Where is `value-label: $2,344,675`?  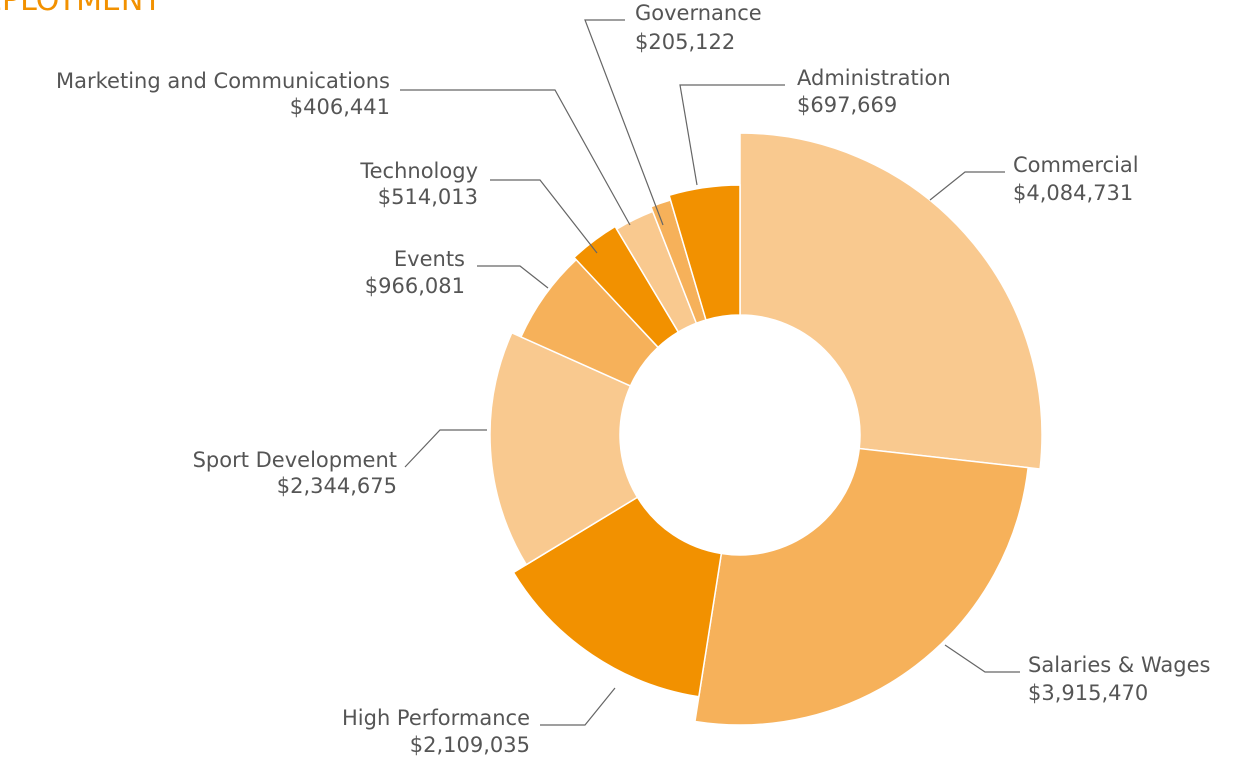 value-label: $2,344,675 is located at coordinates (337, 486).